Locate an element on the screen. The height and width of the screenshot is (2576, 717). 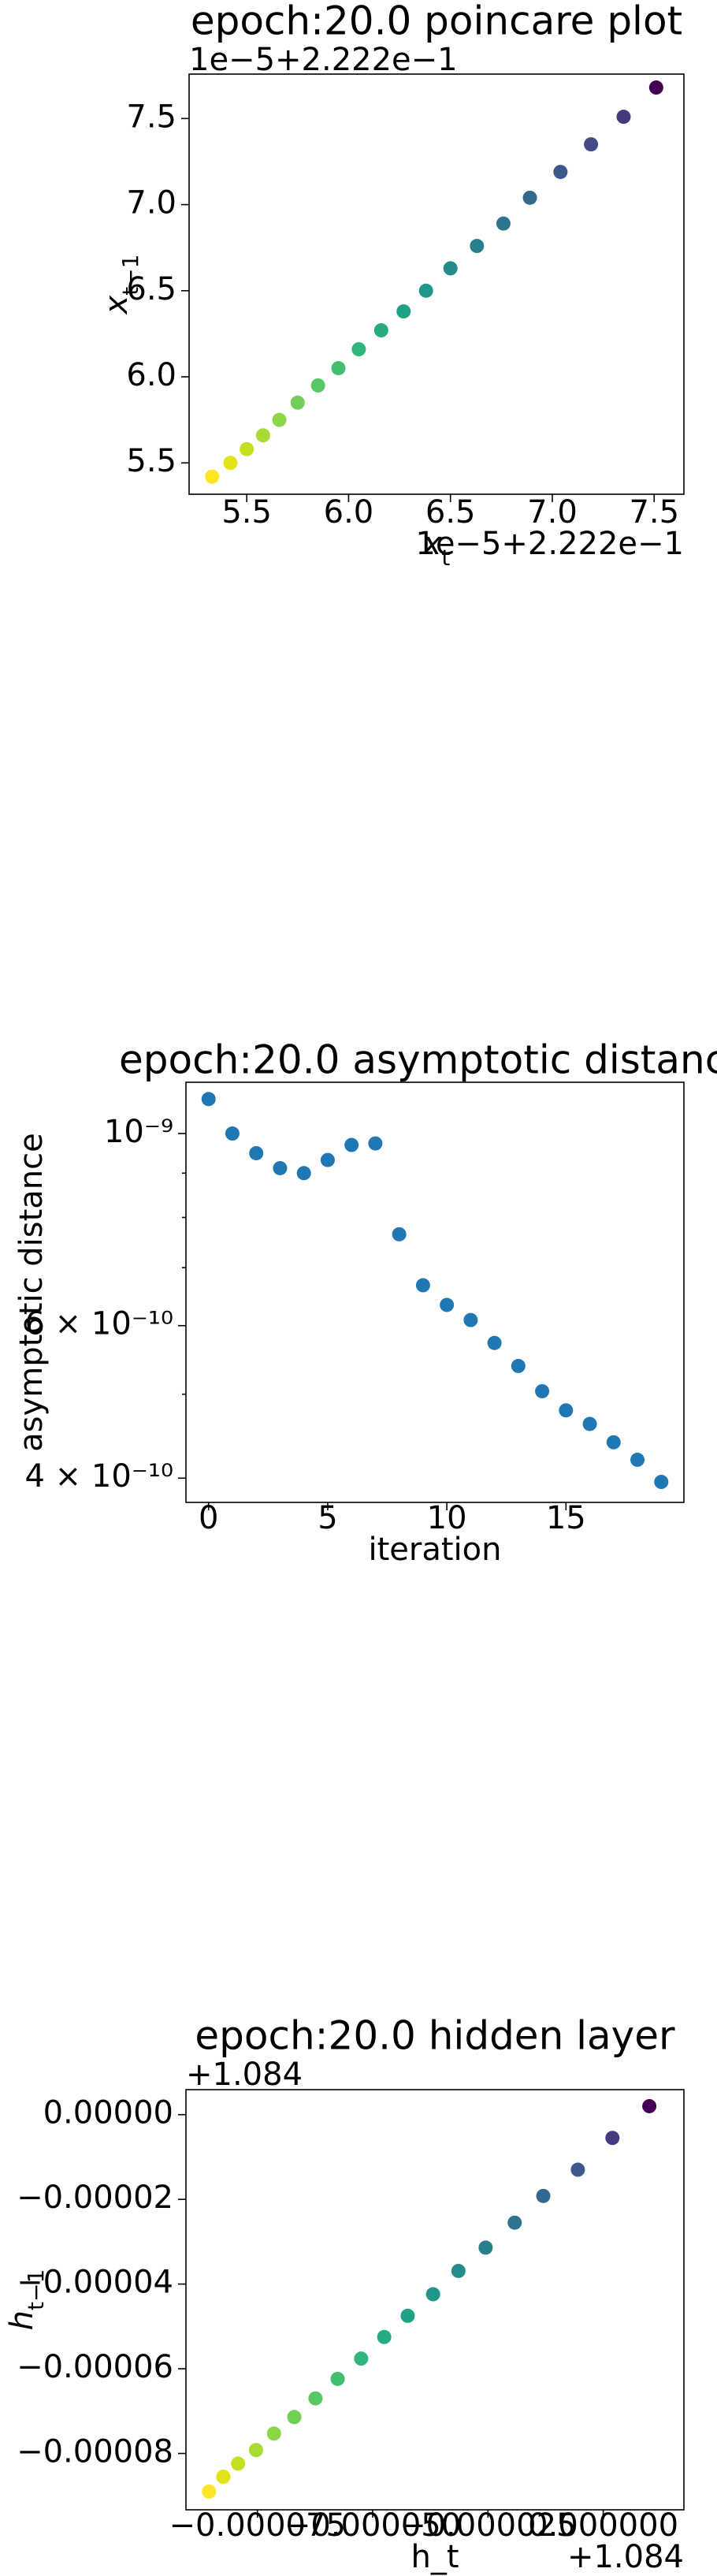
x-axis-label: iteration is located at coordinates (436, 1550).